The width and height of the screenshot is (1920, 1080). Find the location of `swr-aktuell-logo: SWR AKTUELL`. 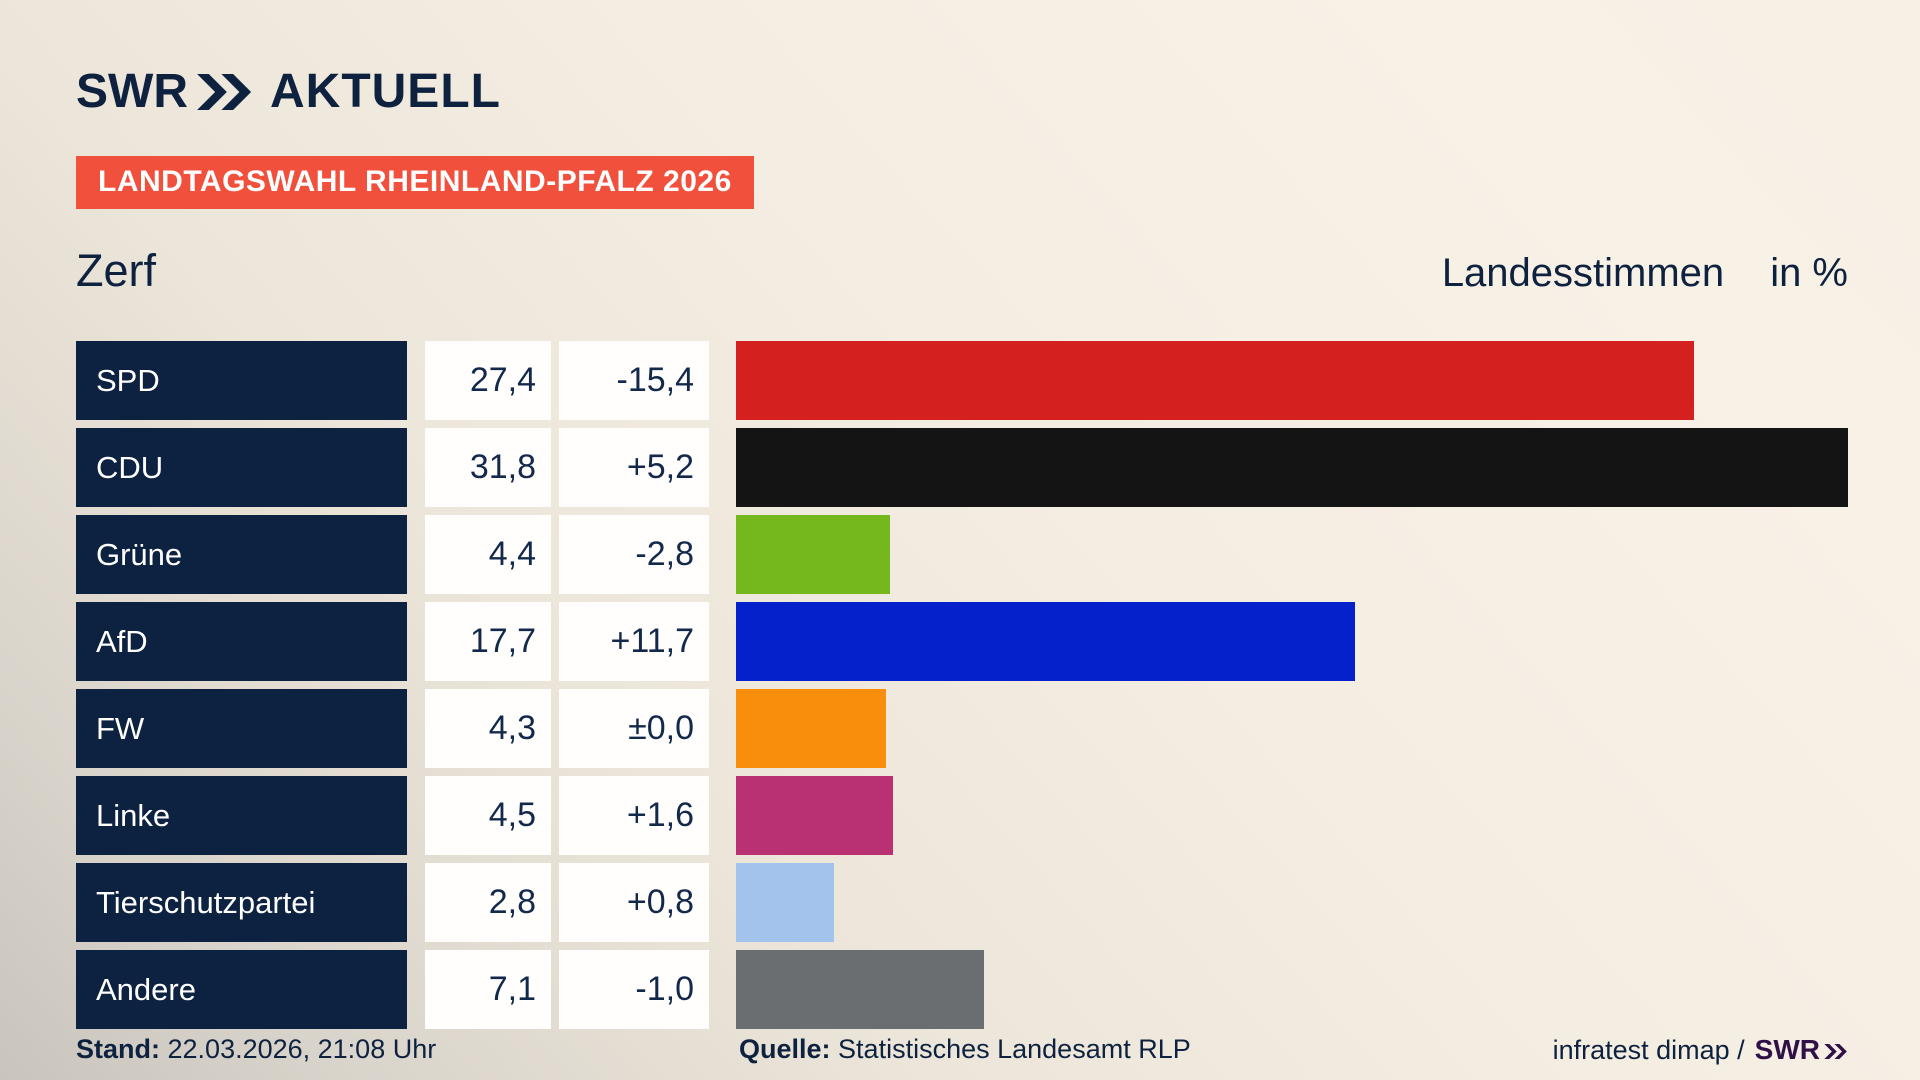

swr-aktuell-logo: SWR AKTUELL is located at coordinates (962, 92).